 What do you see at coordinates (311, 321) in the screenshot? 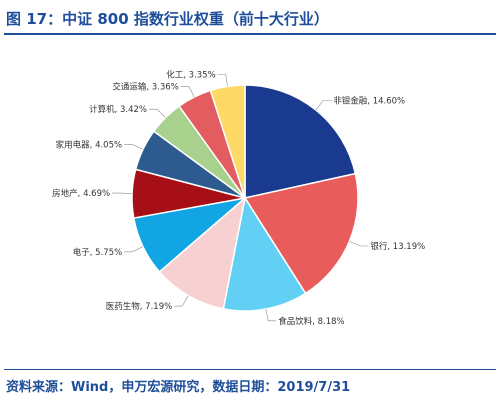
I see `slice-label-2: 食品饮料, 8.18%` at bounding box center [311, 321].